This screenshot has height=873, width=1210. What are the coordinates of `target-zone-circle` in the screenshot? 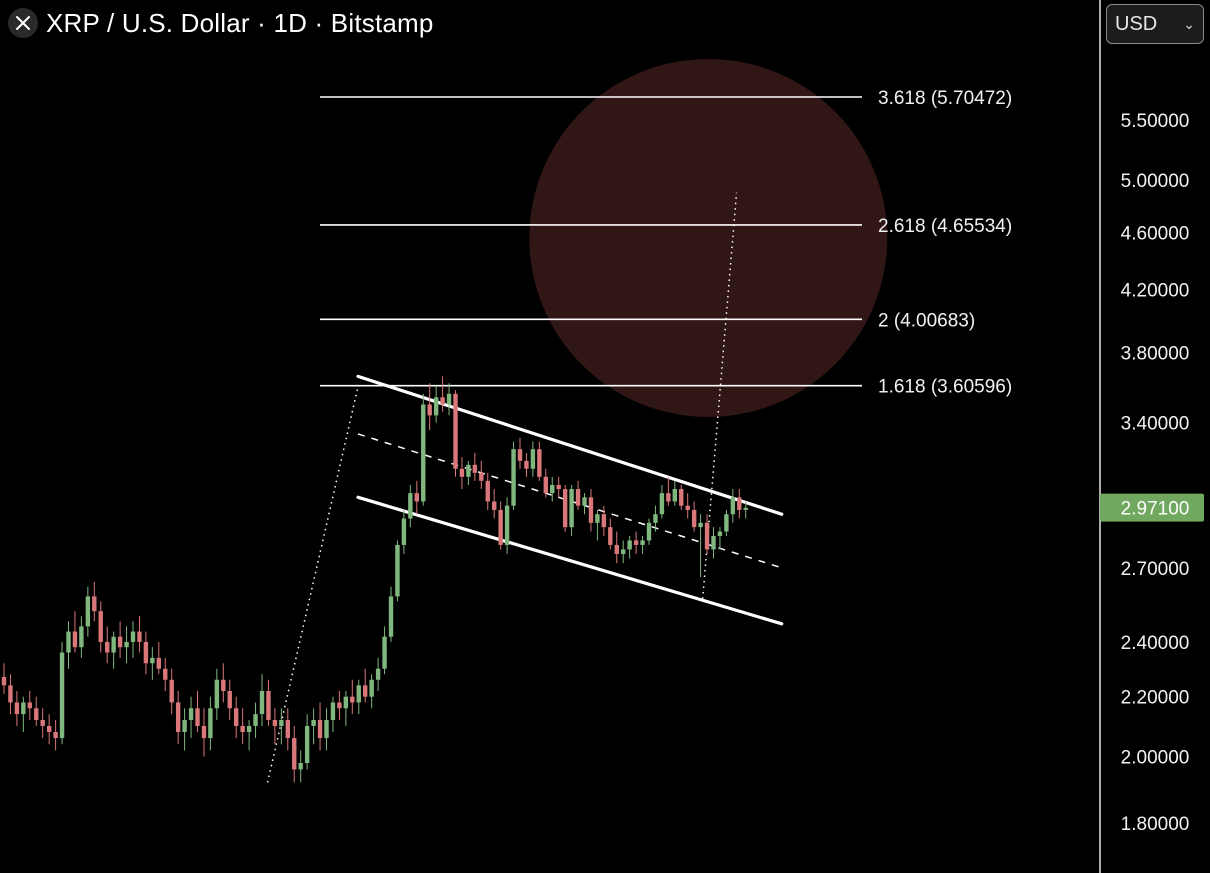 It's located at (708, 237).